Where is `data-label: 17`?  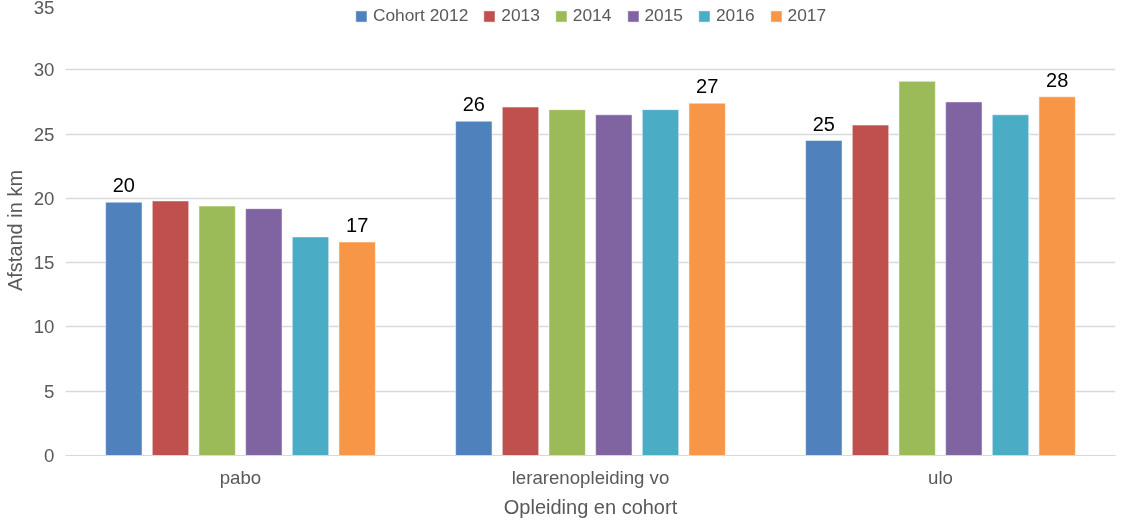
data-label: 17 is located at coordinates (357, 225).